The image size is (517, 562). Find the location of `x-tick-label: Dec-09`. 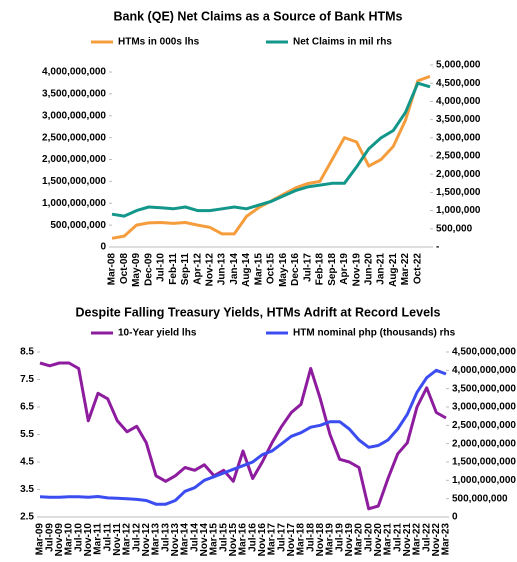

x-tick-label: Dec-09 is located at coordinates (148, 269).